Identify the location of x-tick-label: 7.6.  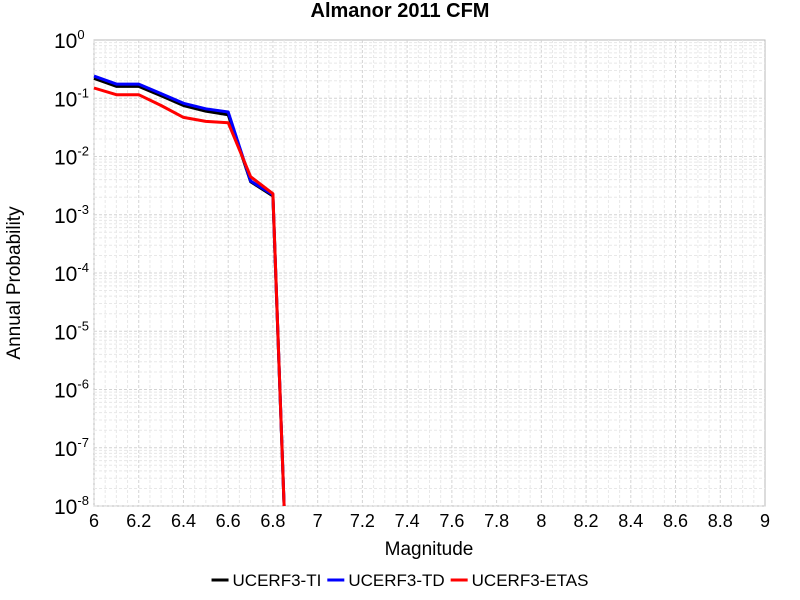
(451, 521).